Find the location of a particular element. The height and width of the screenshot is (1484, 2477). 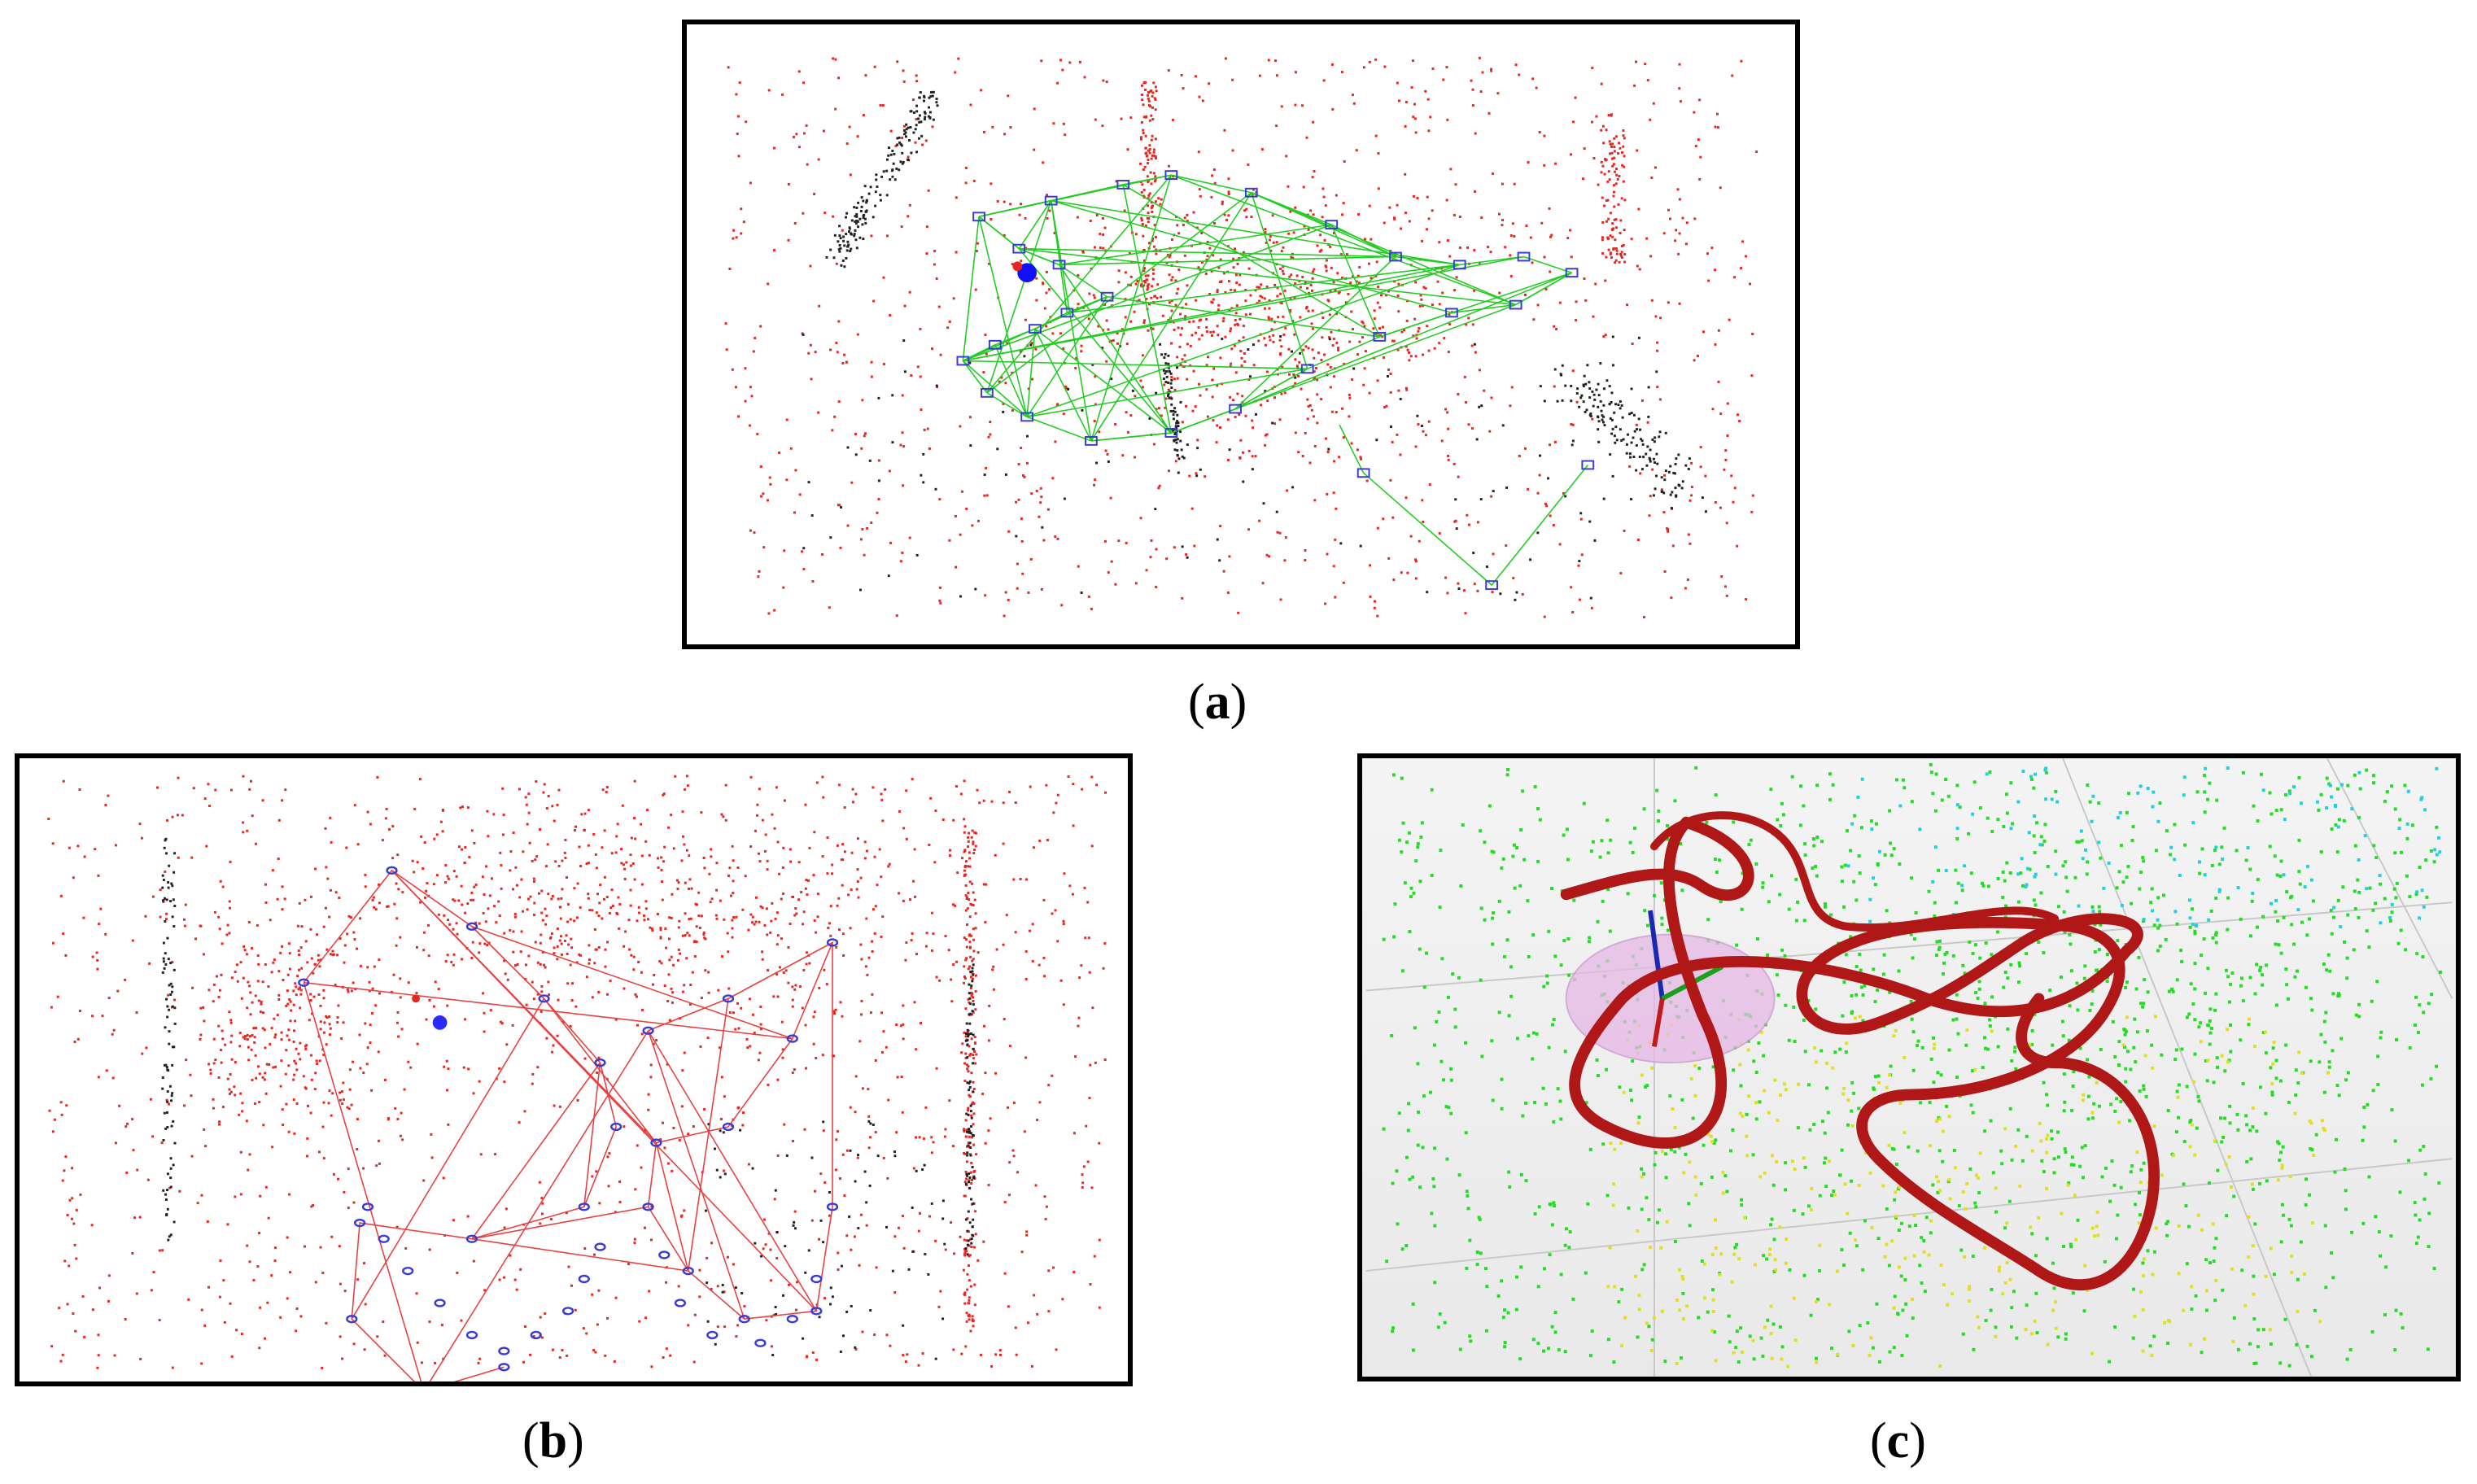

a-far-points-mid is located at coordinates (1173, 406).